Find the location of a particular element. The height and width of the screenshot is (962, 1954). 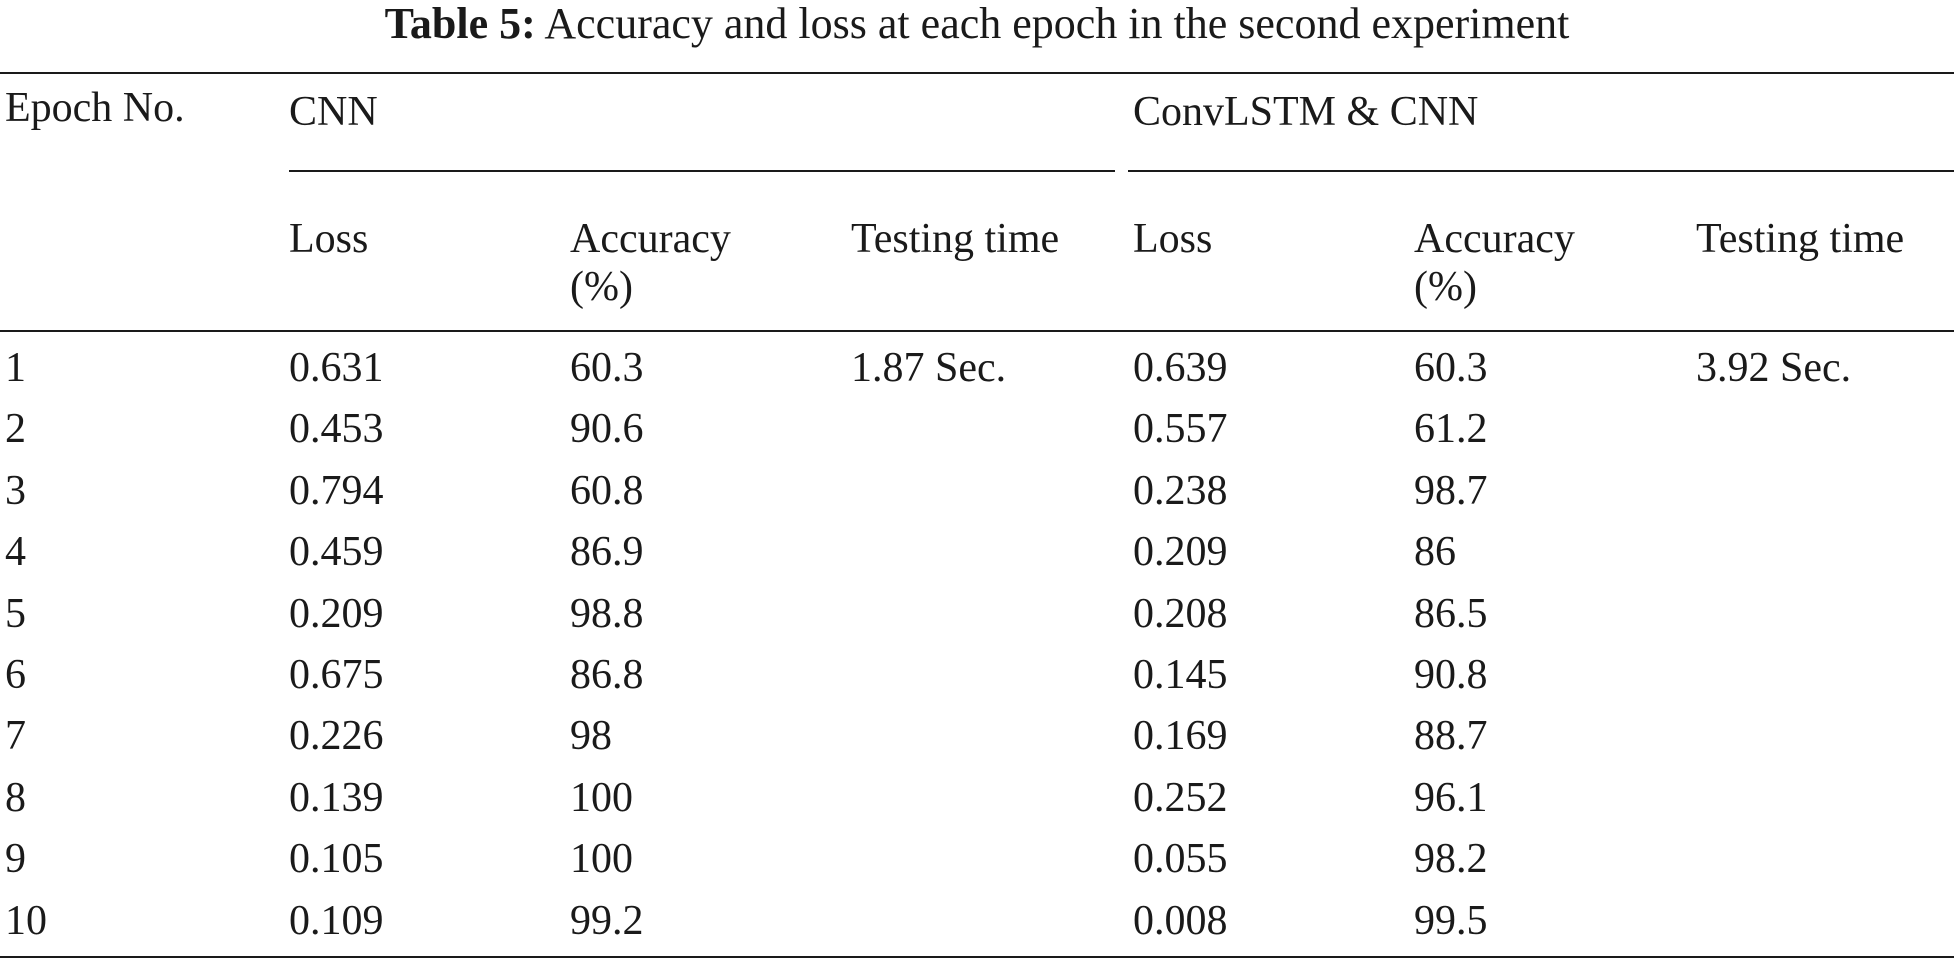

cell-convlstm-accuracy: 98.2 is located at coordinates (1451, 859).